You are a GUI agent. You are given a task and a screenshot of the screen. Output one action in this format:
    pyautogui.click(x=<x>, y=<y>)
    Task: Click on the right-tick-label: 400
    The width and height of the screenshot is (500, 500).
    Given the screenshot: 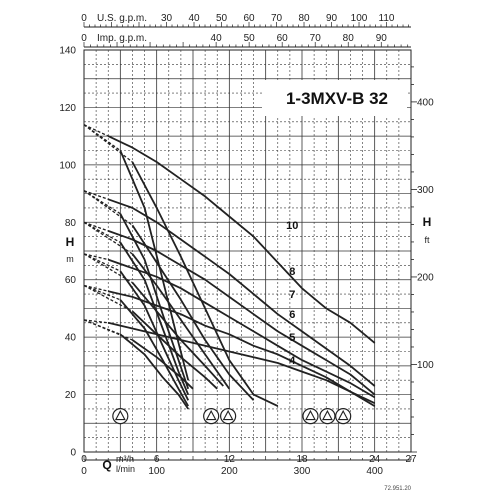 What is the action you would take?
    pyautogui.click(x=425, y=102)
    